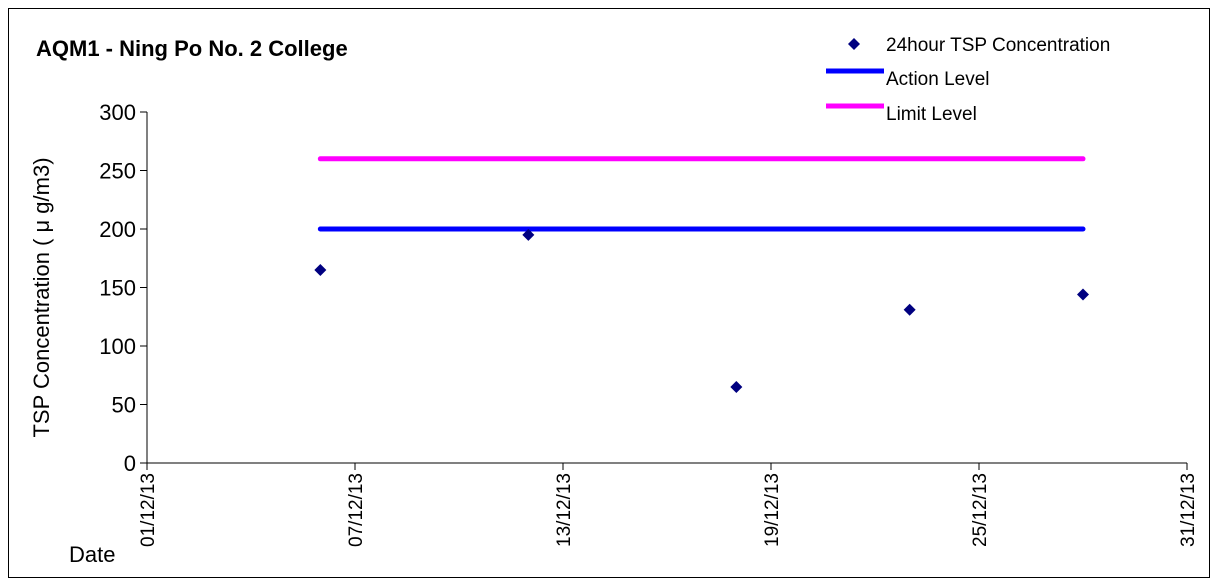 The height and width of the screenshot is (584, 1221). What do you see at coordinates (980, 510) in the screenshot?
I see `x-tick-label: 25/12/13` at bounding box center [980, 510].